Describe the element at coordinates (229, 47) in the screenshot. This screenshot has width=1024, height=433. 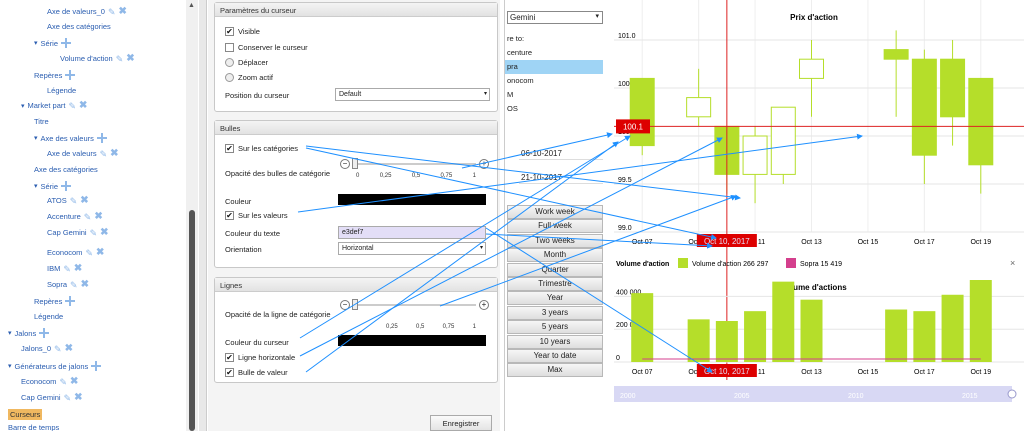
I see `keep-cursor-checkbox` at that location.